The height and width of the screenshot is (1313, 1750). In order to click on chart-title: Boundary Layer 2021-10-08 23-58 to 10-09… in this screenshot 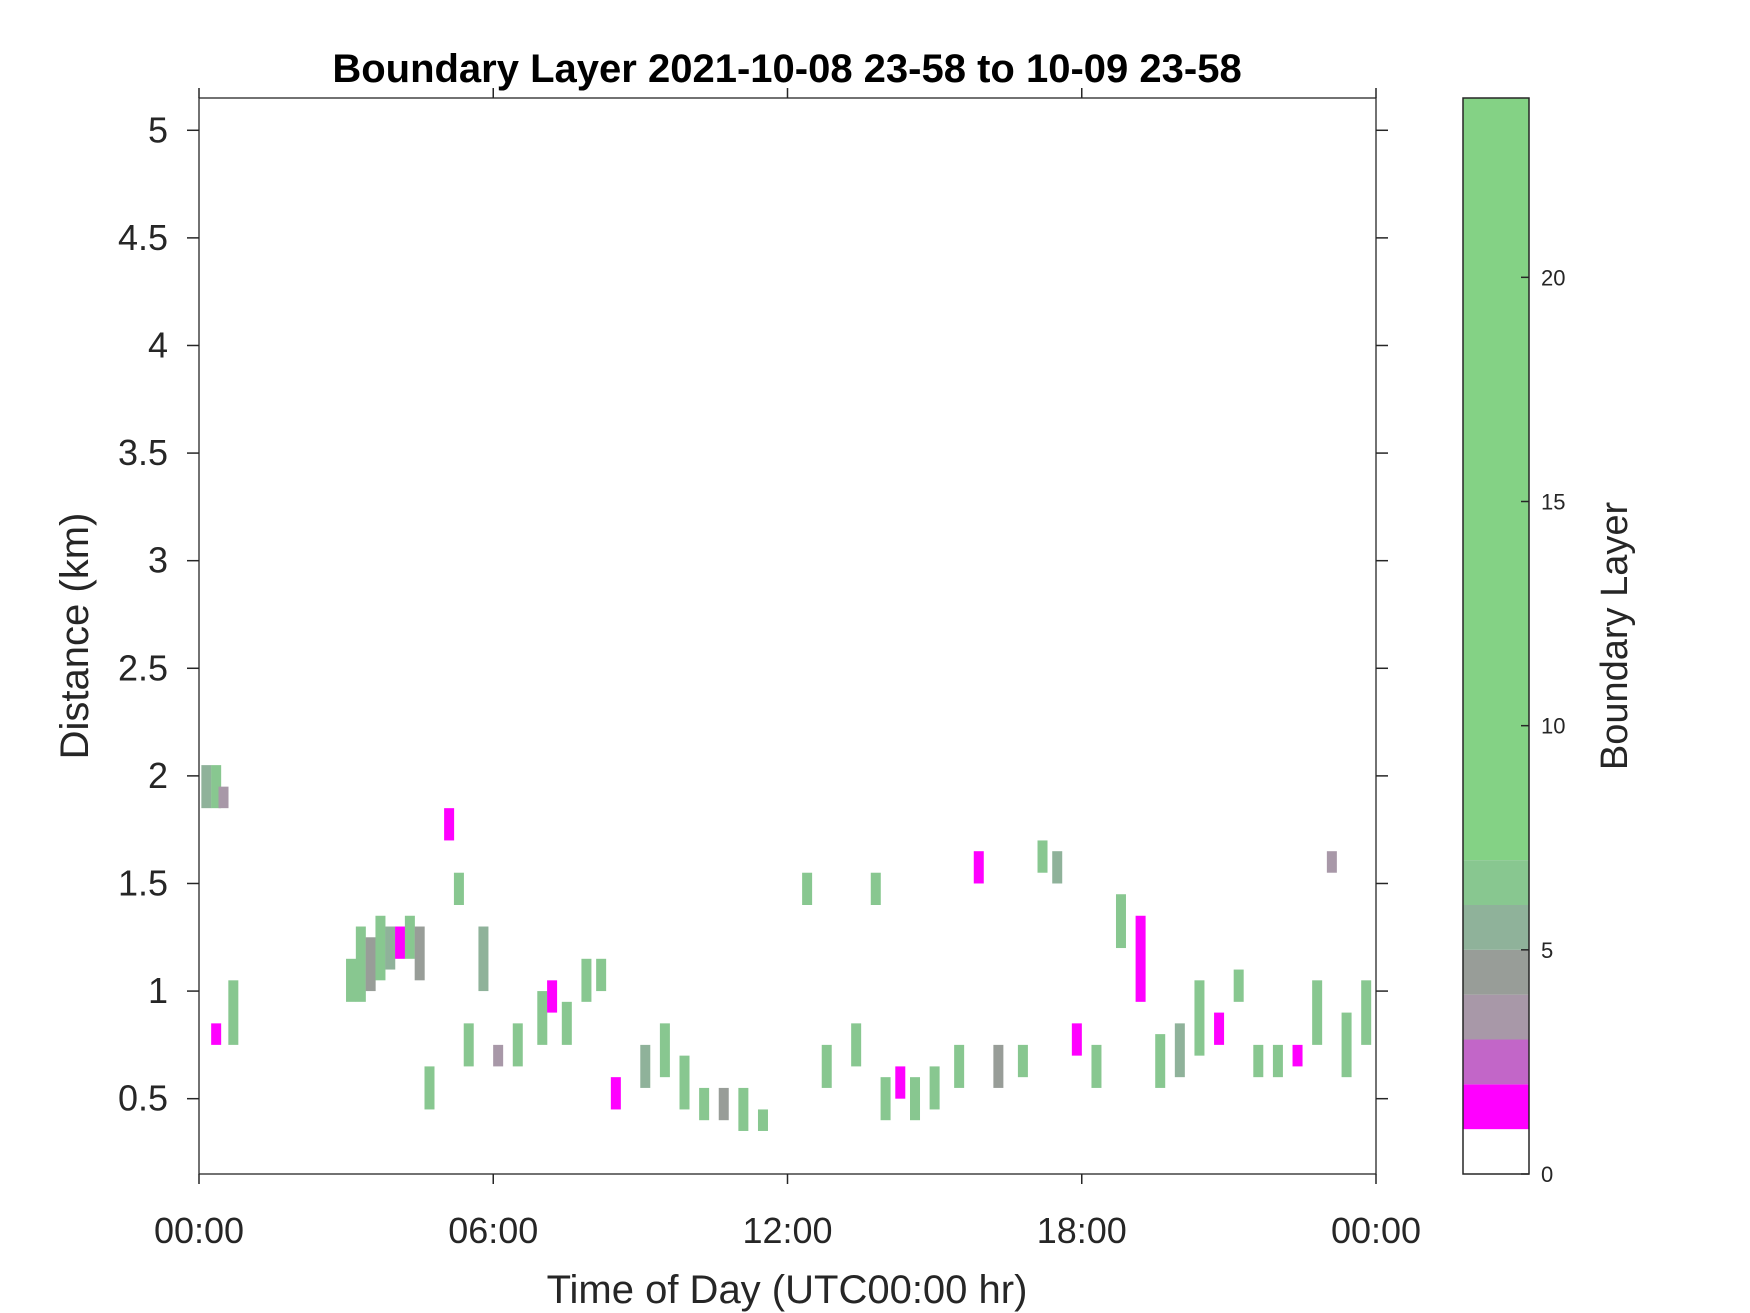, I will do `click(786, 69)`.